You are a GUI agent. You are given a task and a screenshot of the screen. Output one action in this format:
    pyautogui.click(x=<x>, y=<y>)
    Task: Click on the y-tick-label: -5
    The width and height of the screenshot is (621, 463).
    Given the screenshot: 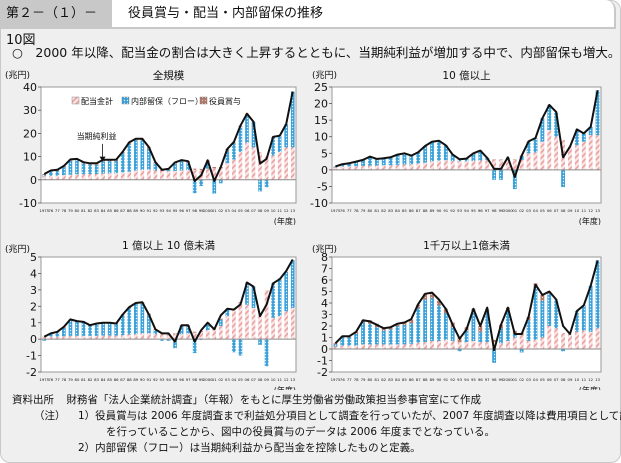 What is the action you would take?
    pyautogui.click(x=322, y=186)
    